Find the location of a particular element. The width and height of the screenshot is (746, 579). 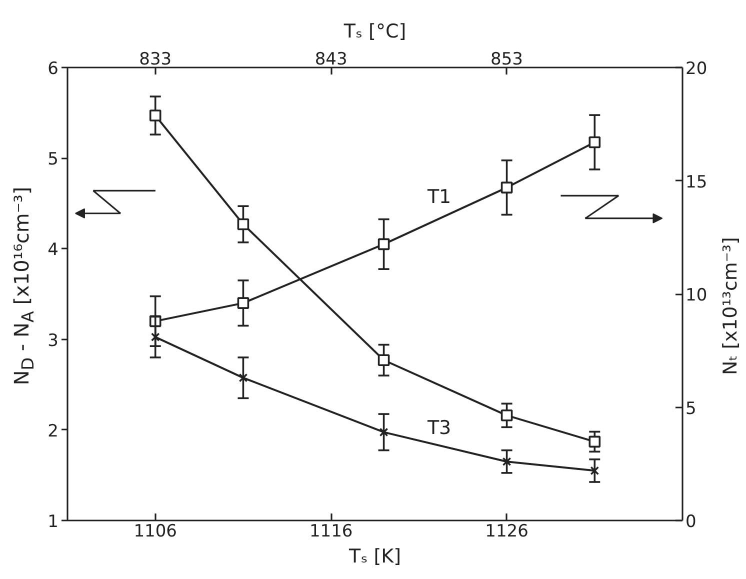

y-tick-label: 6 is located at coordinates (53, 69).